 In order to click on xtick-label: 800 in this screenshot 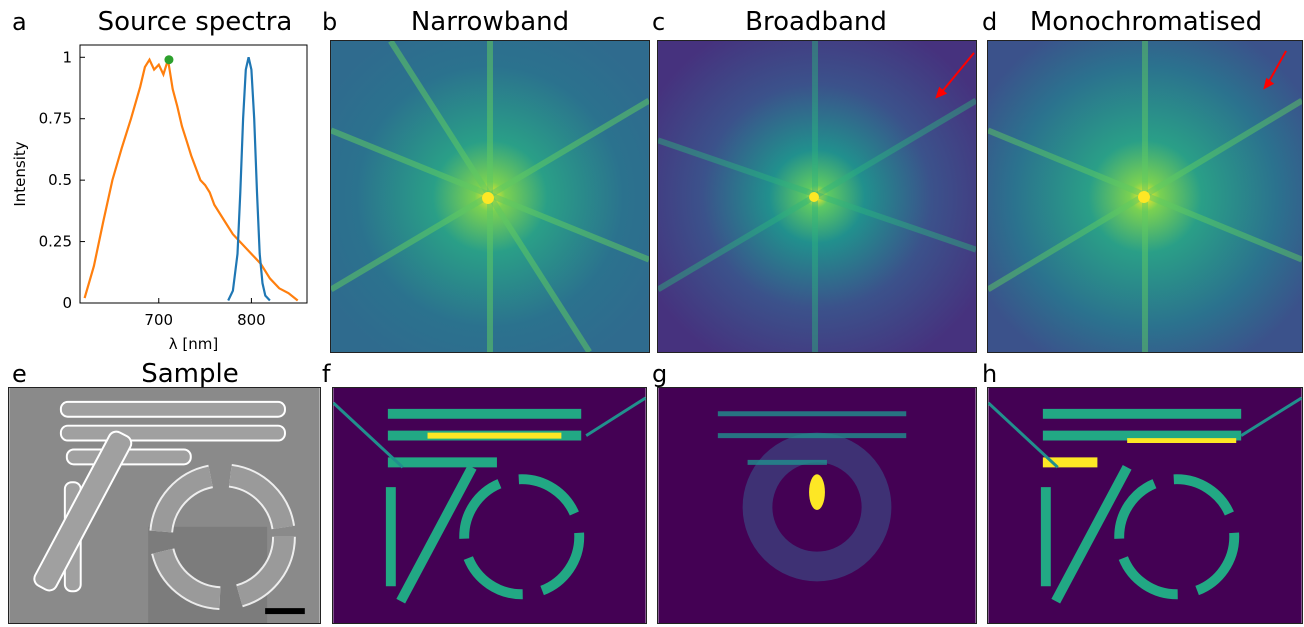, I will do `click(251, 320)`.